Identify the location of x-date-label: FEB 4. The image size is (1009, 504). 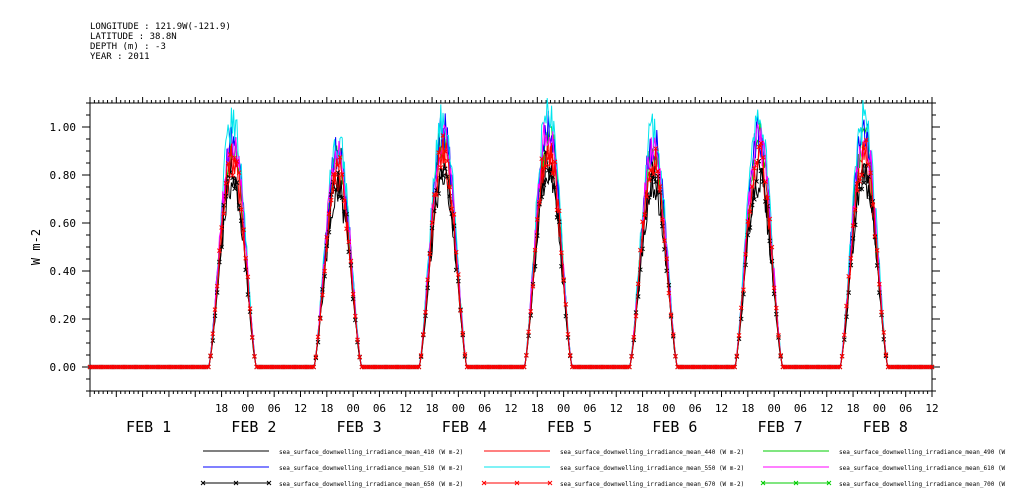
(464, 427).